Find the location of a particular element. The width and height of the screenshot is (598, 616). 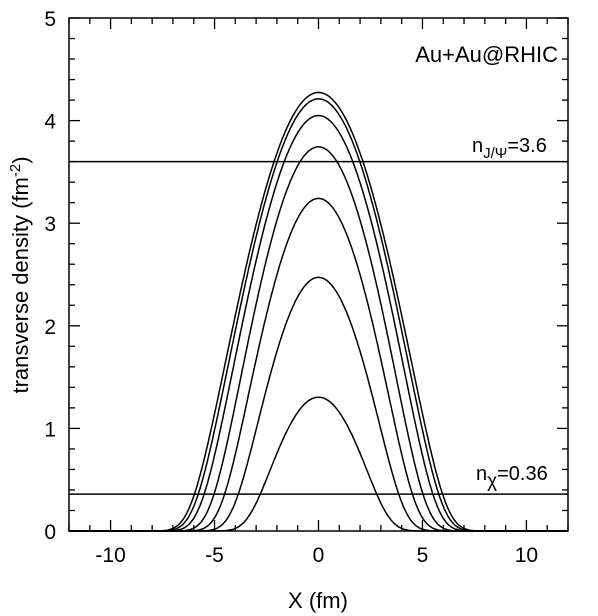

chart-title: Au+Au@RHIC is located at coordinates (486, 54).